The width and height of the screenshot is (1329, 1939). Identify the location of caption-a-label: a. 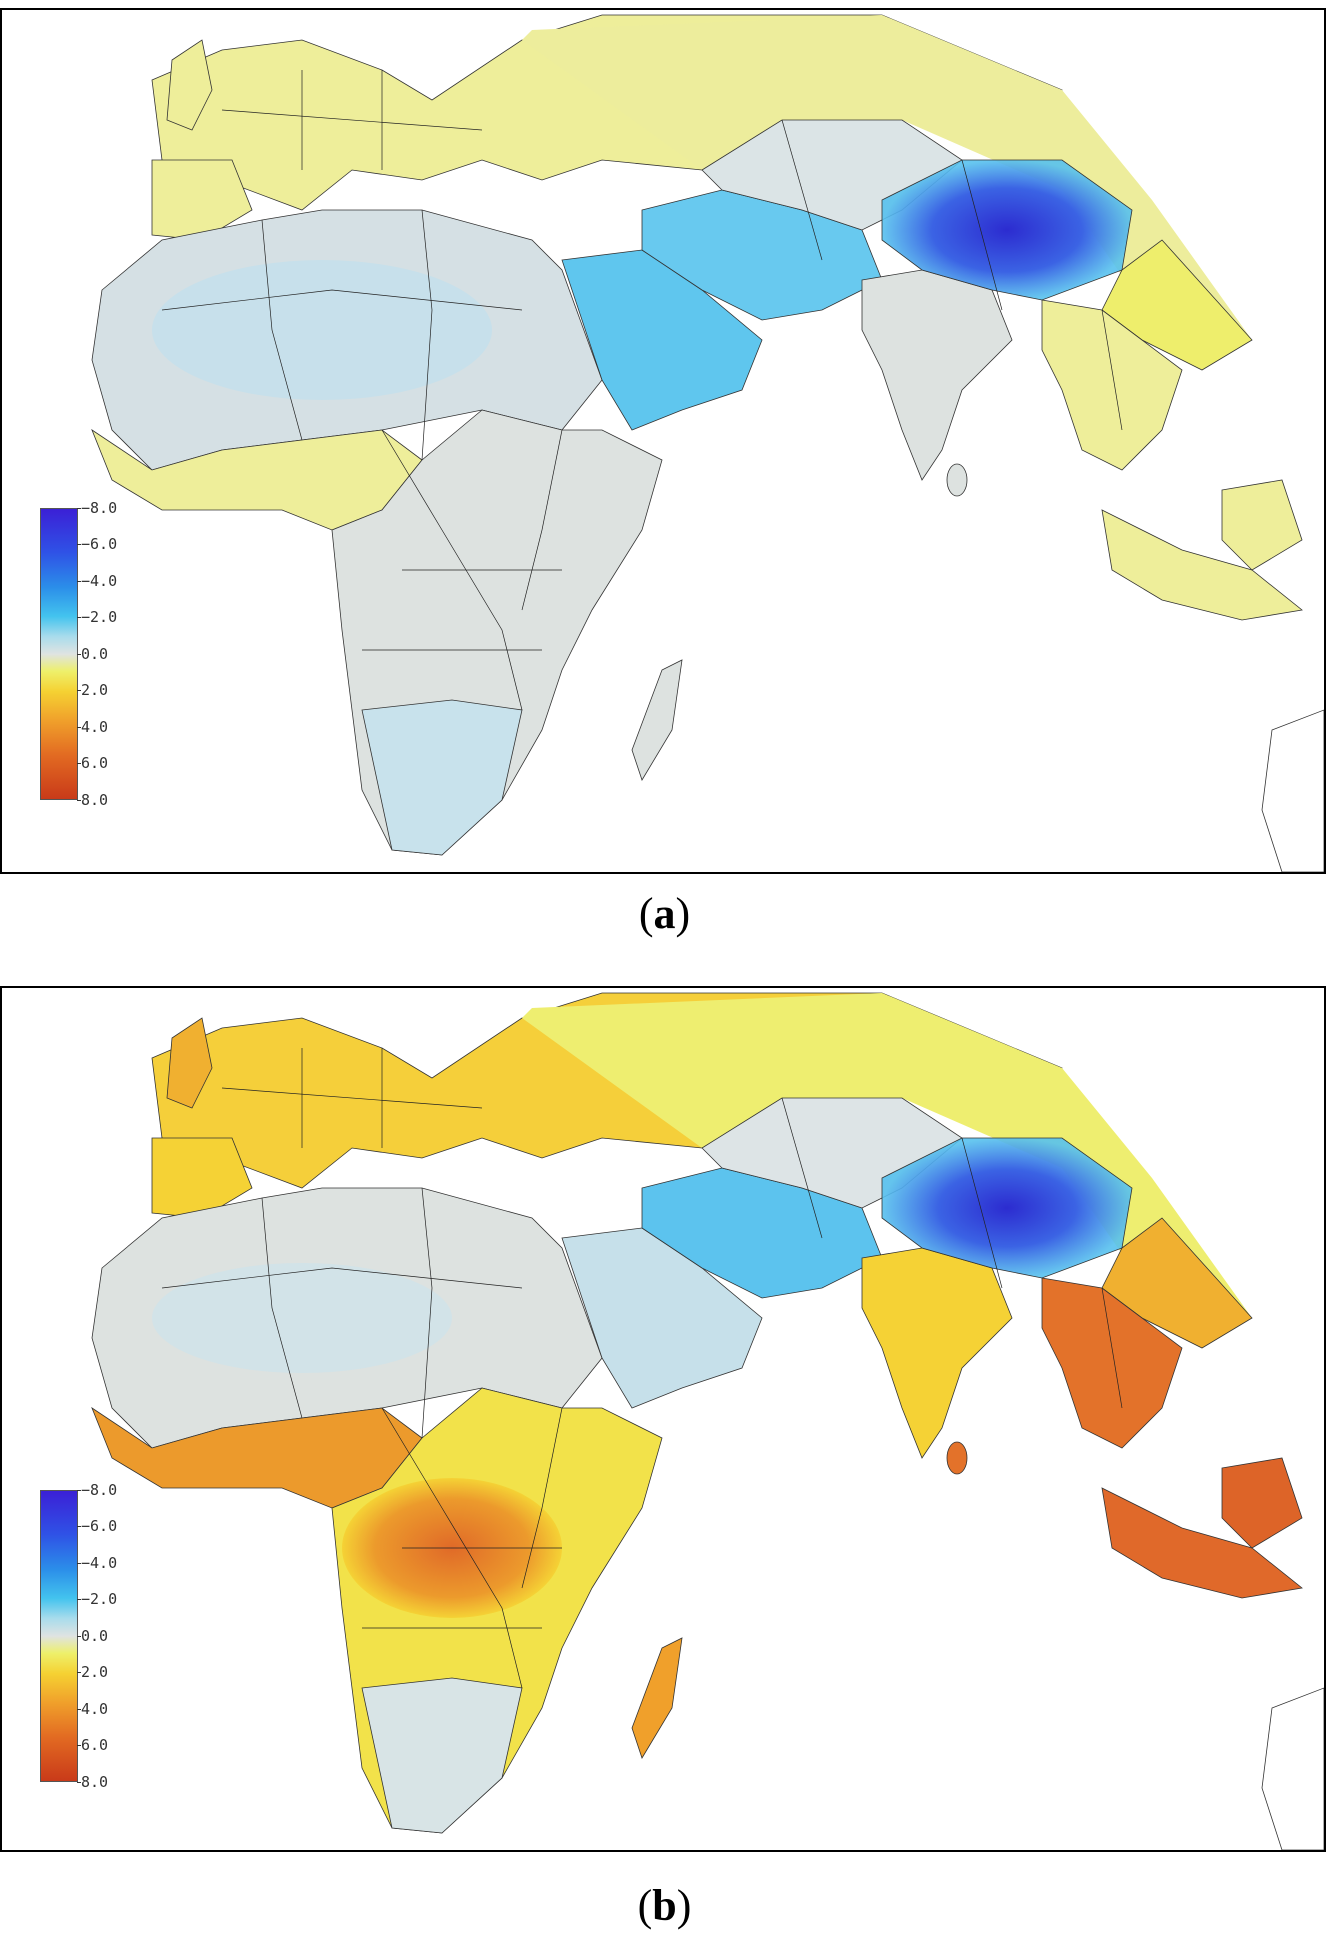
(664, 913).